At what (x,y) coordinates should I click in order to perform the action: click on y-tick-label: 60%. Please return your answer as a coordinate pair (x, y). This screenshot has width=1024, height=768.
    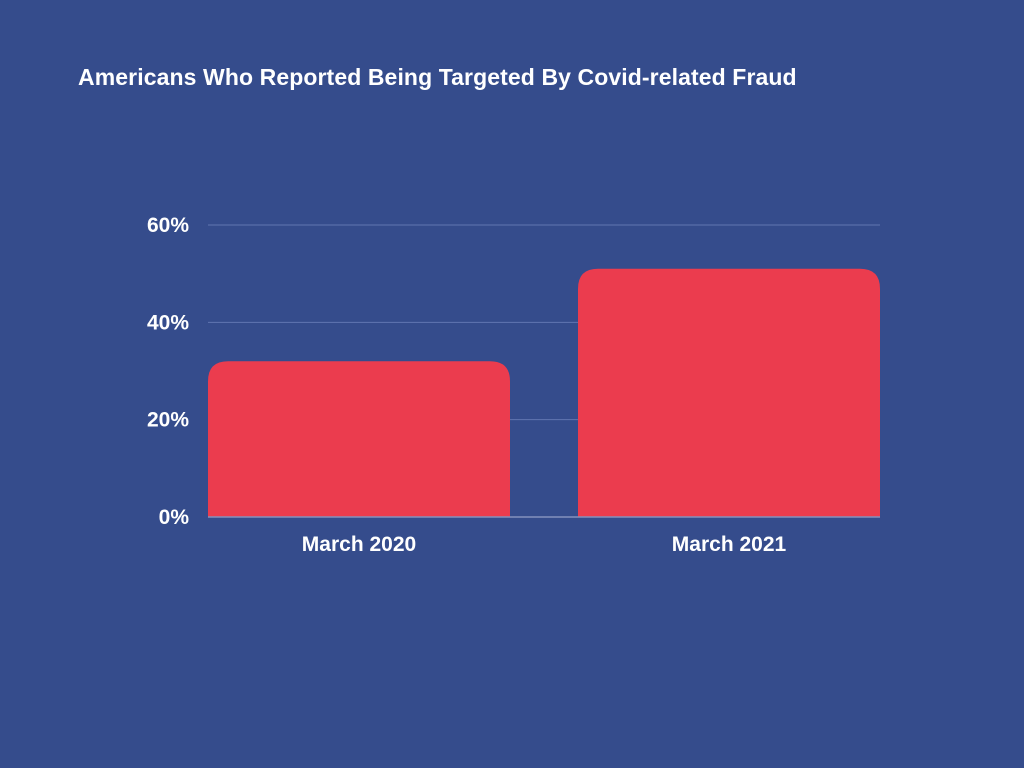
    Looking at the image, I should click on (168, 225).